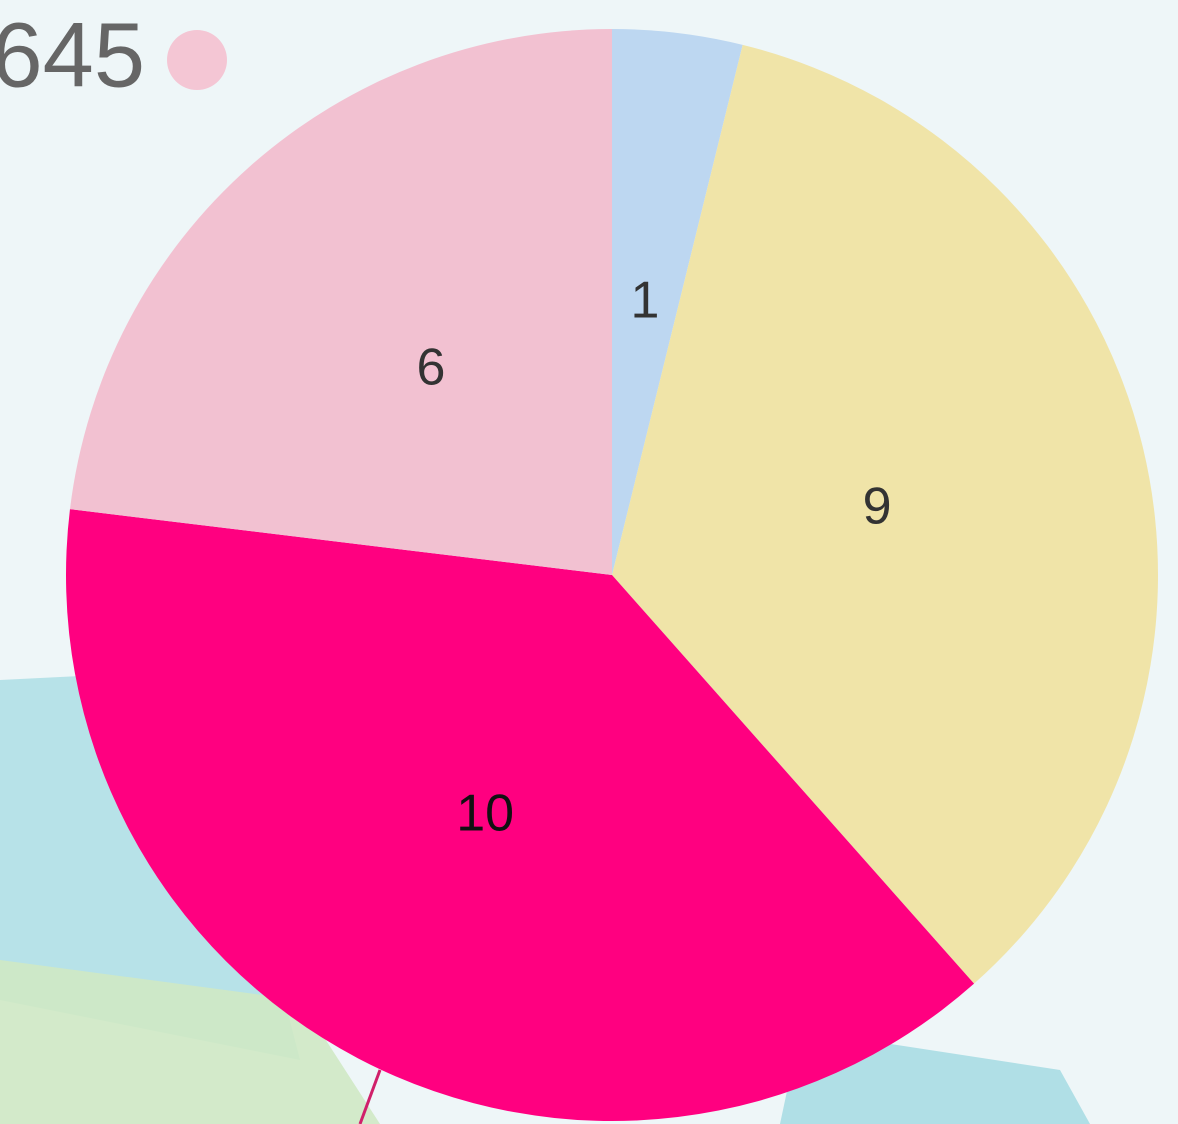 This screenshot has height=1124, width=1178. I want to click on data-label: 6, so click(431, 367).